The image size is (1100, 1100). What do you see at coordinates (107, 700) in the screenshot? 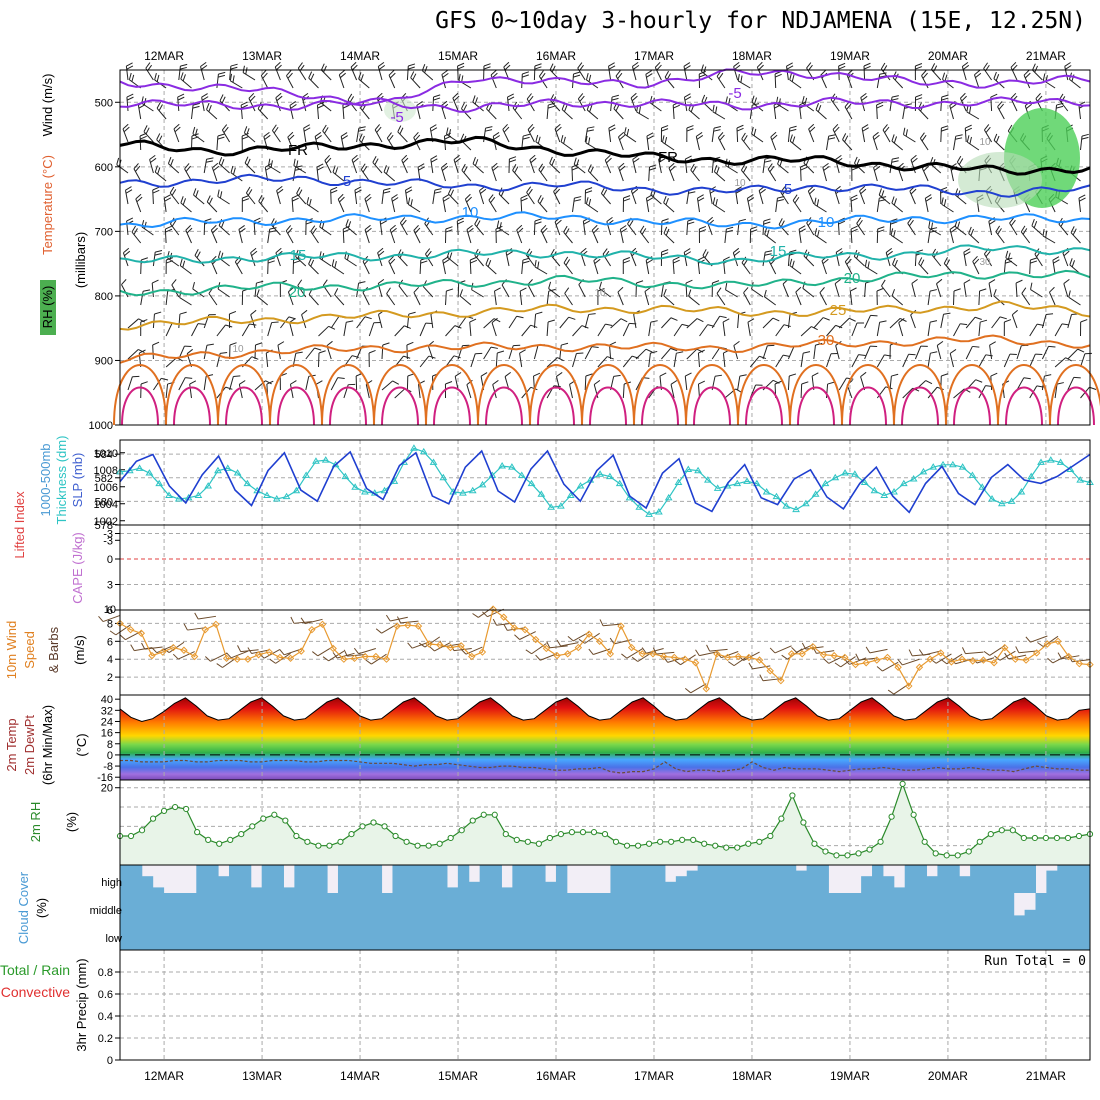
I see `temp-ytick: 40` at bounding box center [107, 700].